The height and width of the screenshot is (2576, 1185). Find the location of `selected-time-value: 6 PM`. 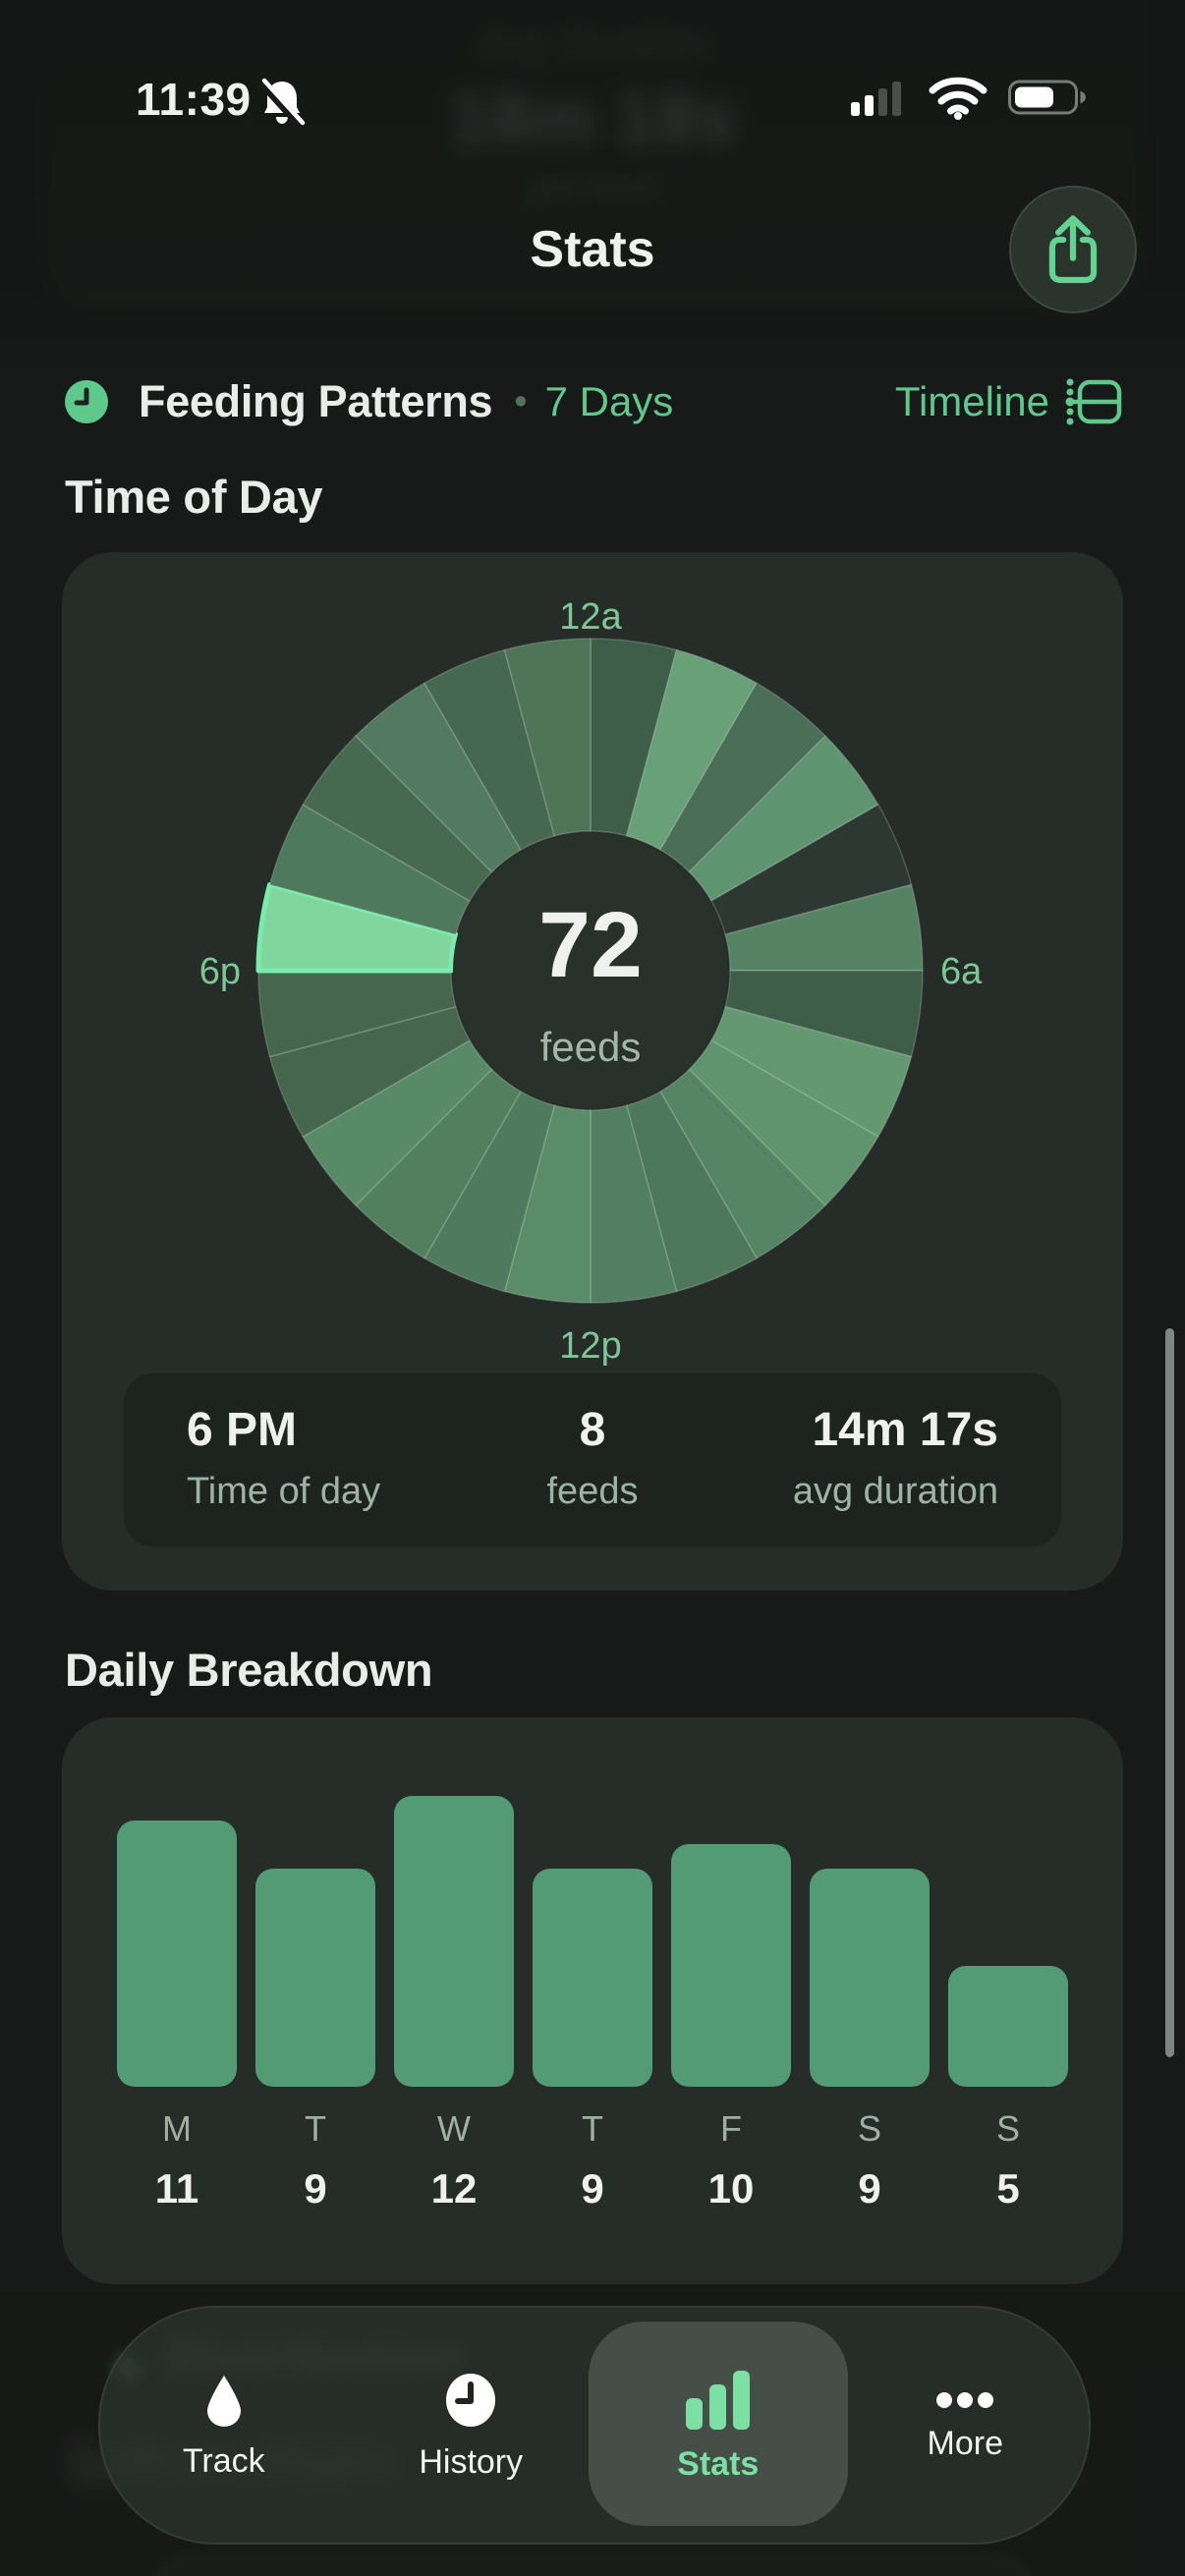

selected-time-value: 6 PM is located at coordinates (243, 1430).